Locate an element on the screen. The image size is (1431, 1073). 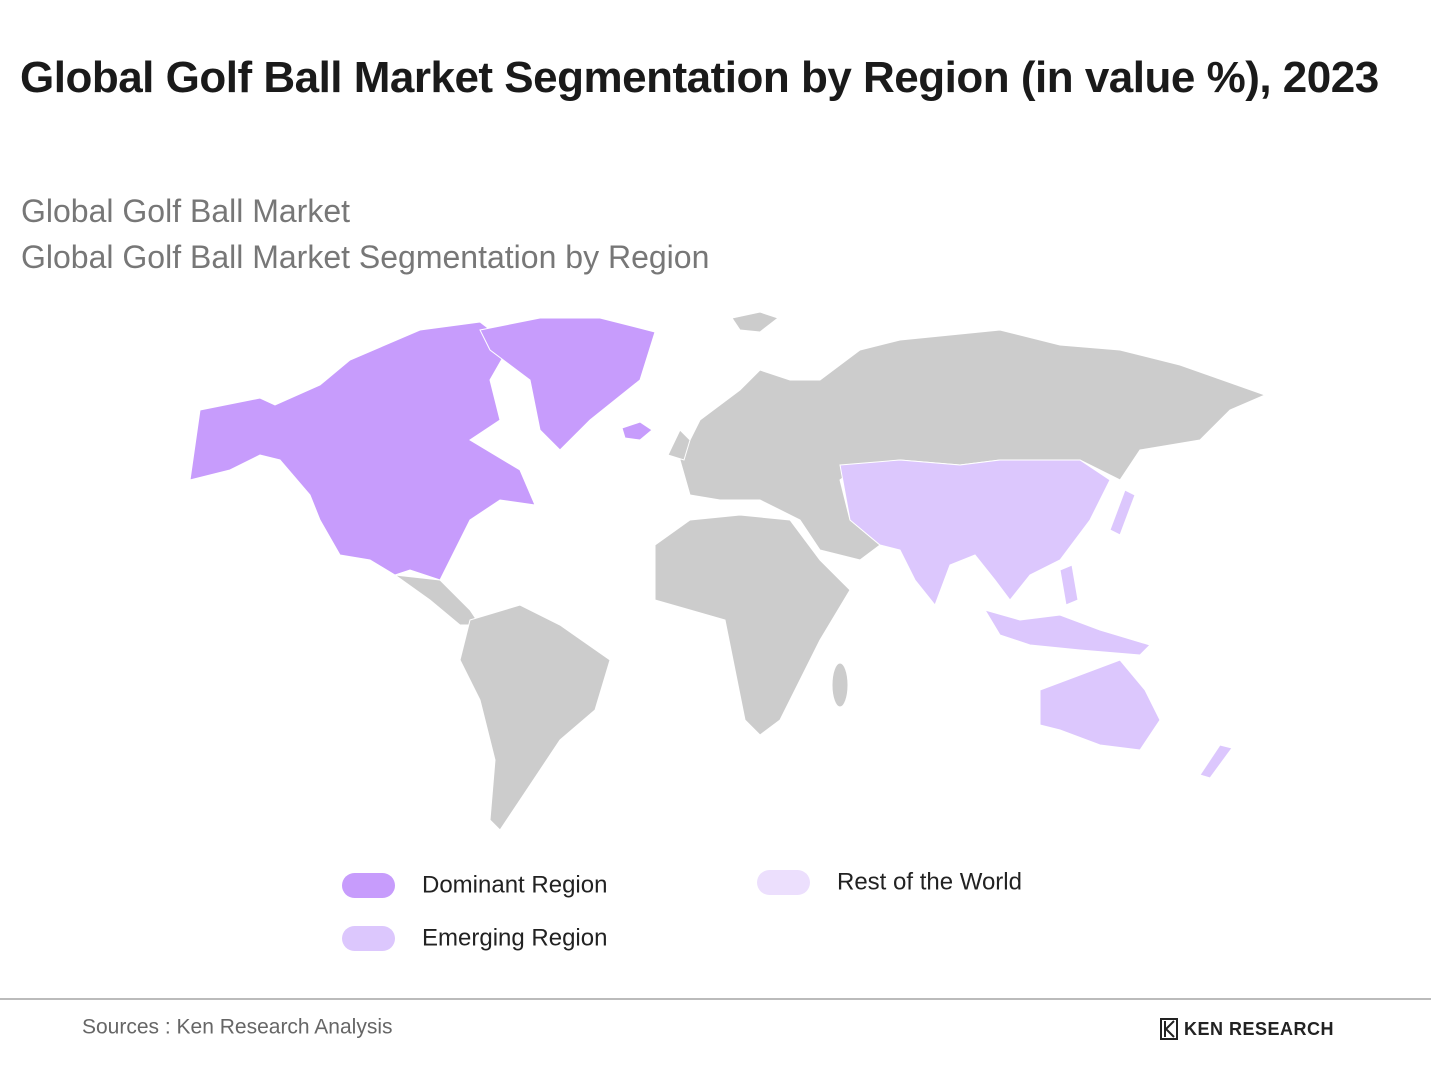
madagascar is located at coordinates (840, 685).